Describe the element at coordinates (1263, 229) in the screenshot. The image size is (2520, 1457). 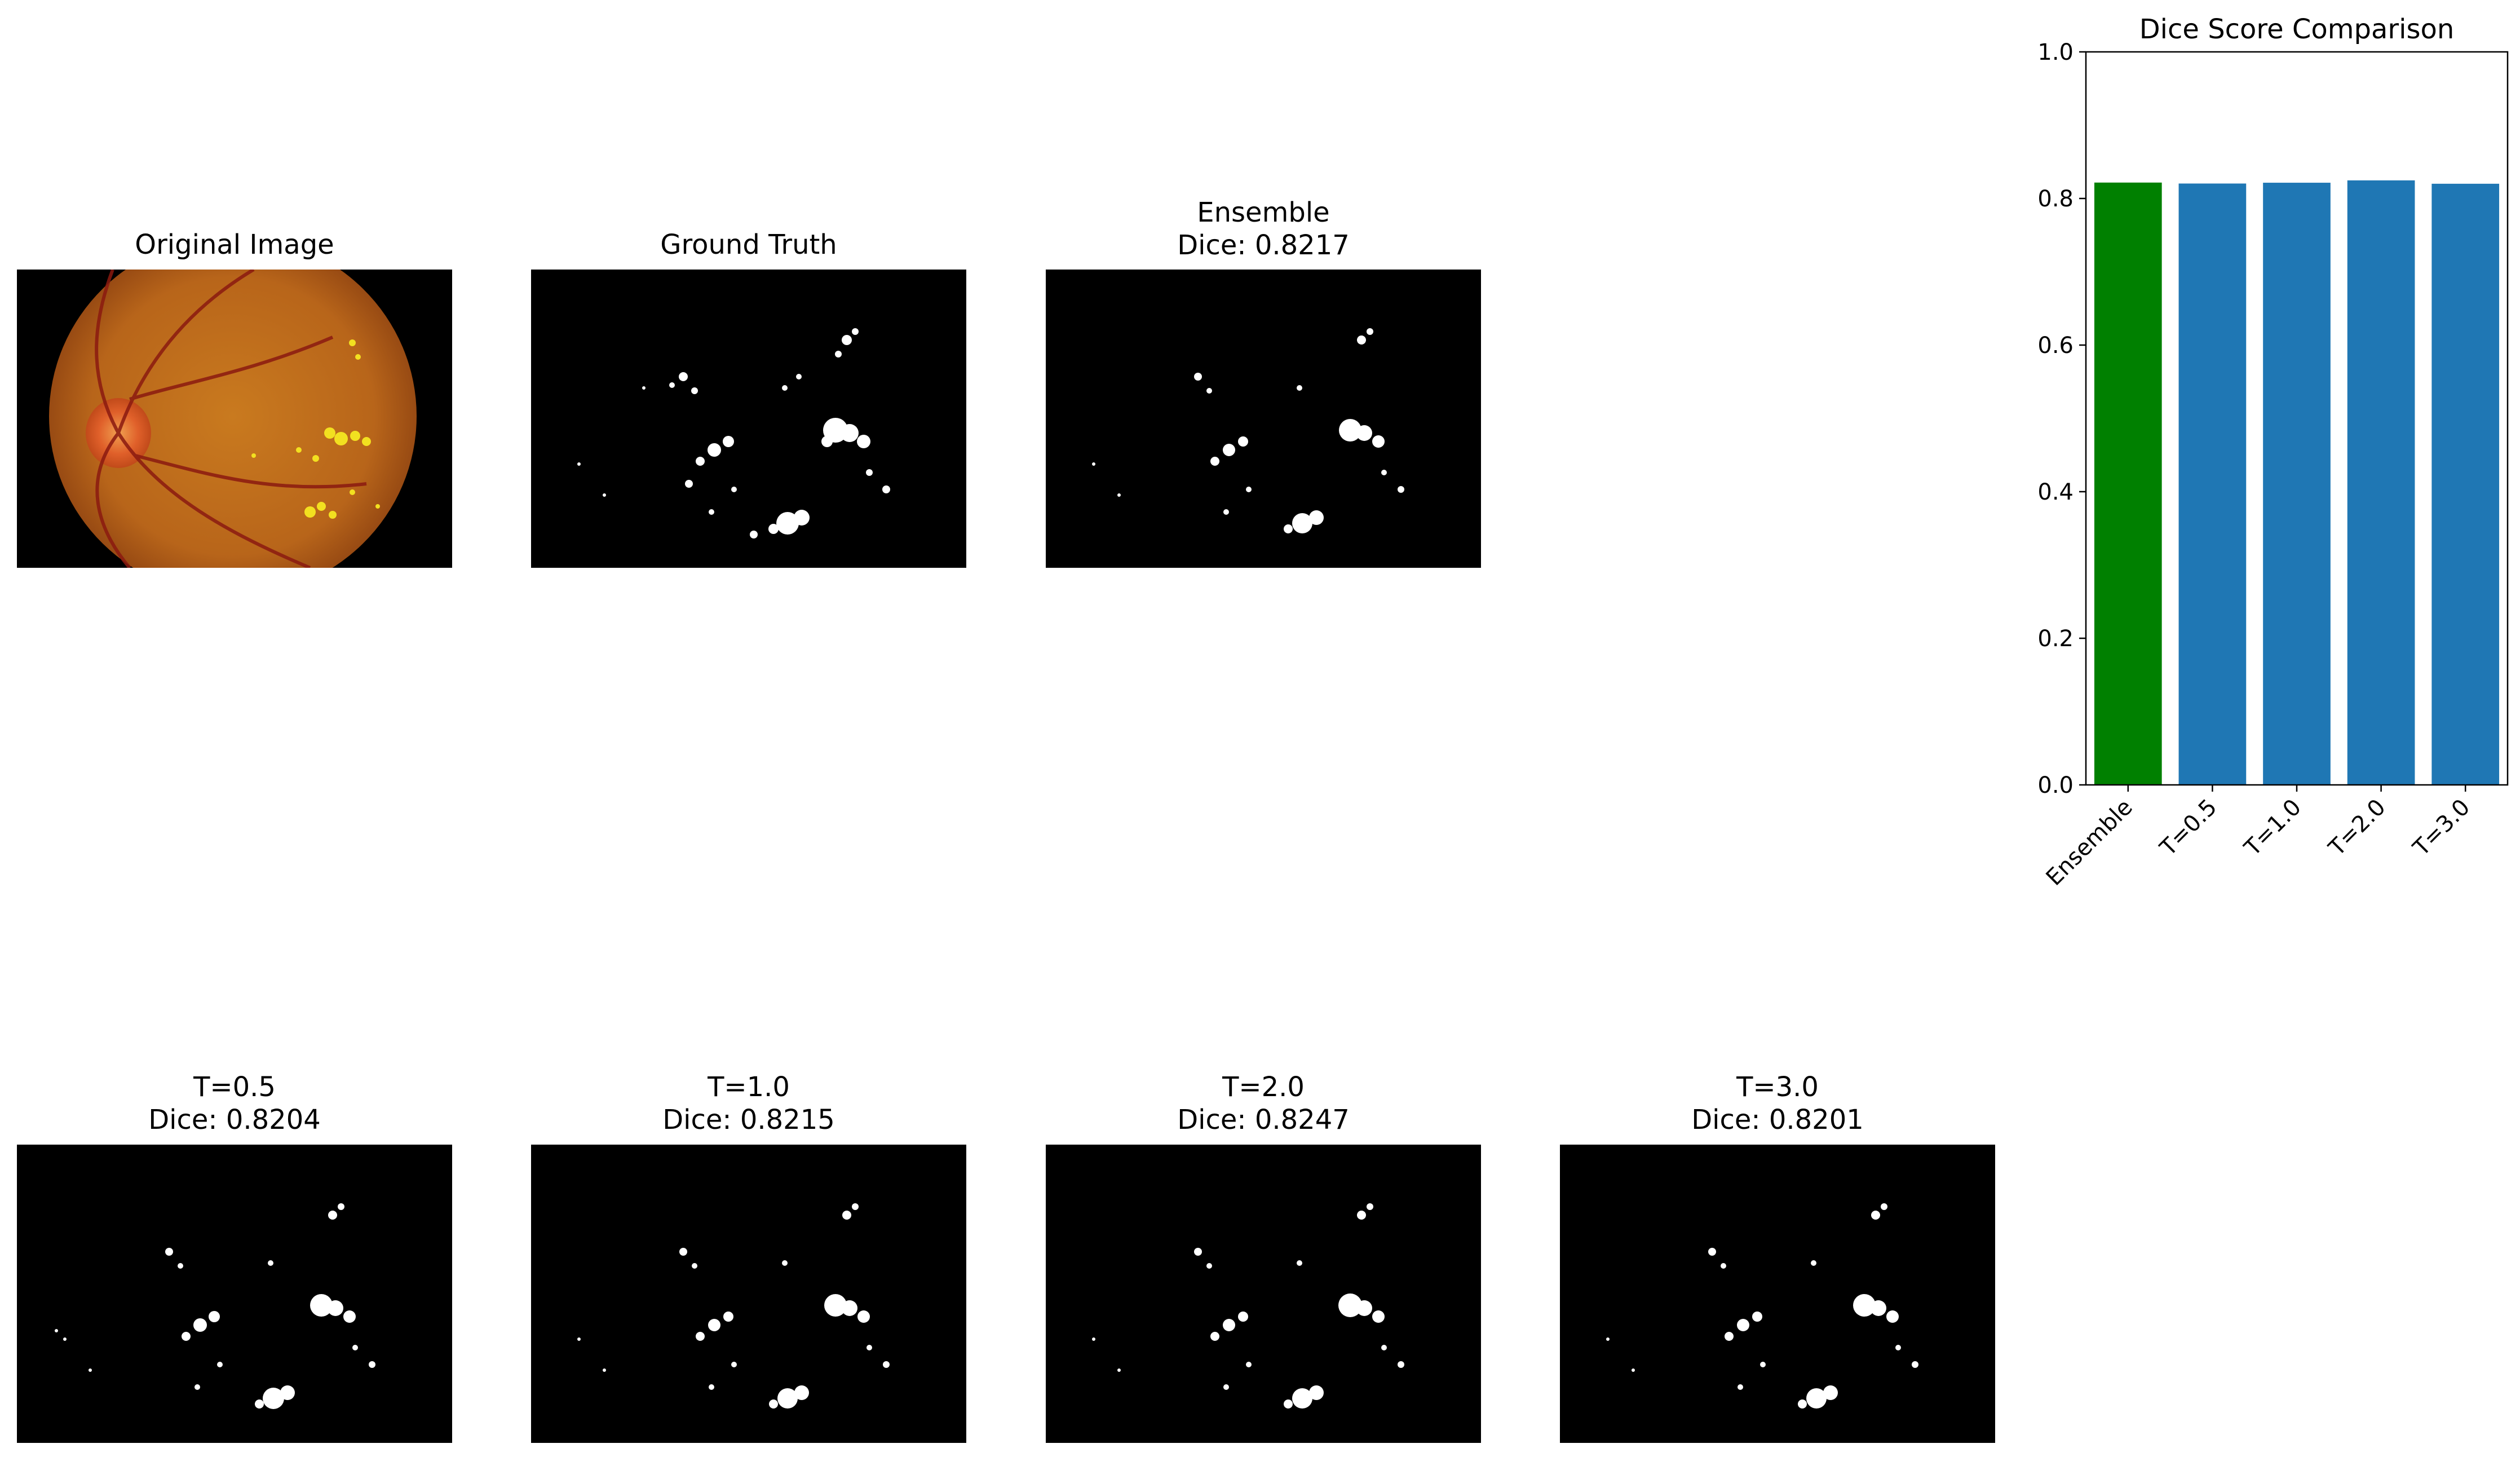
I see `ensemble-title: Ensemble Dice: 0.8217` at that location.